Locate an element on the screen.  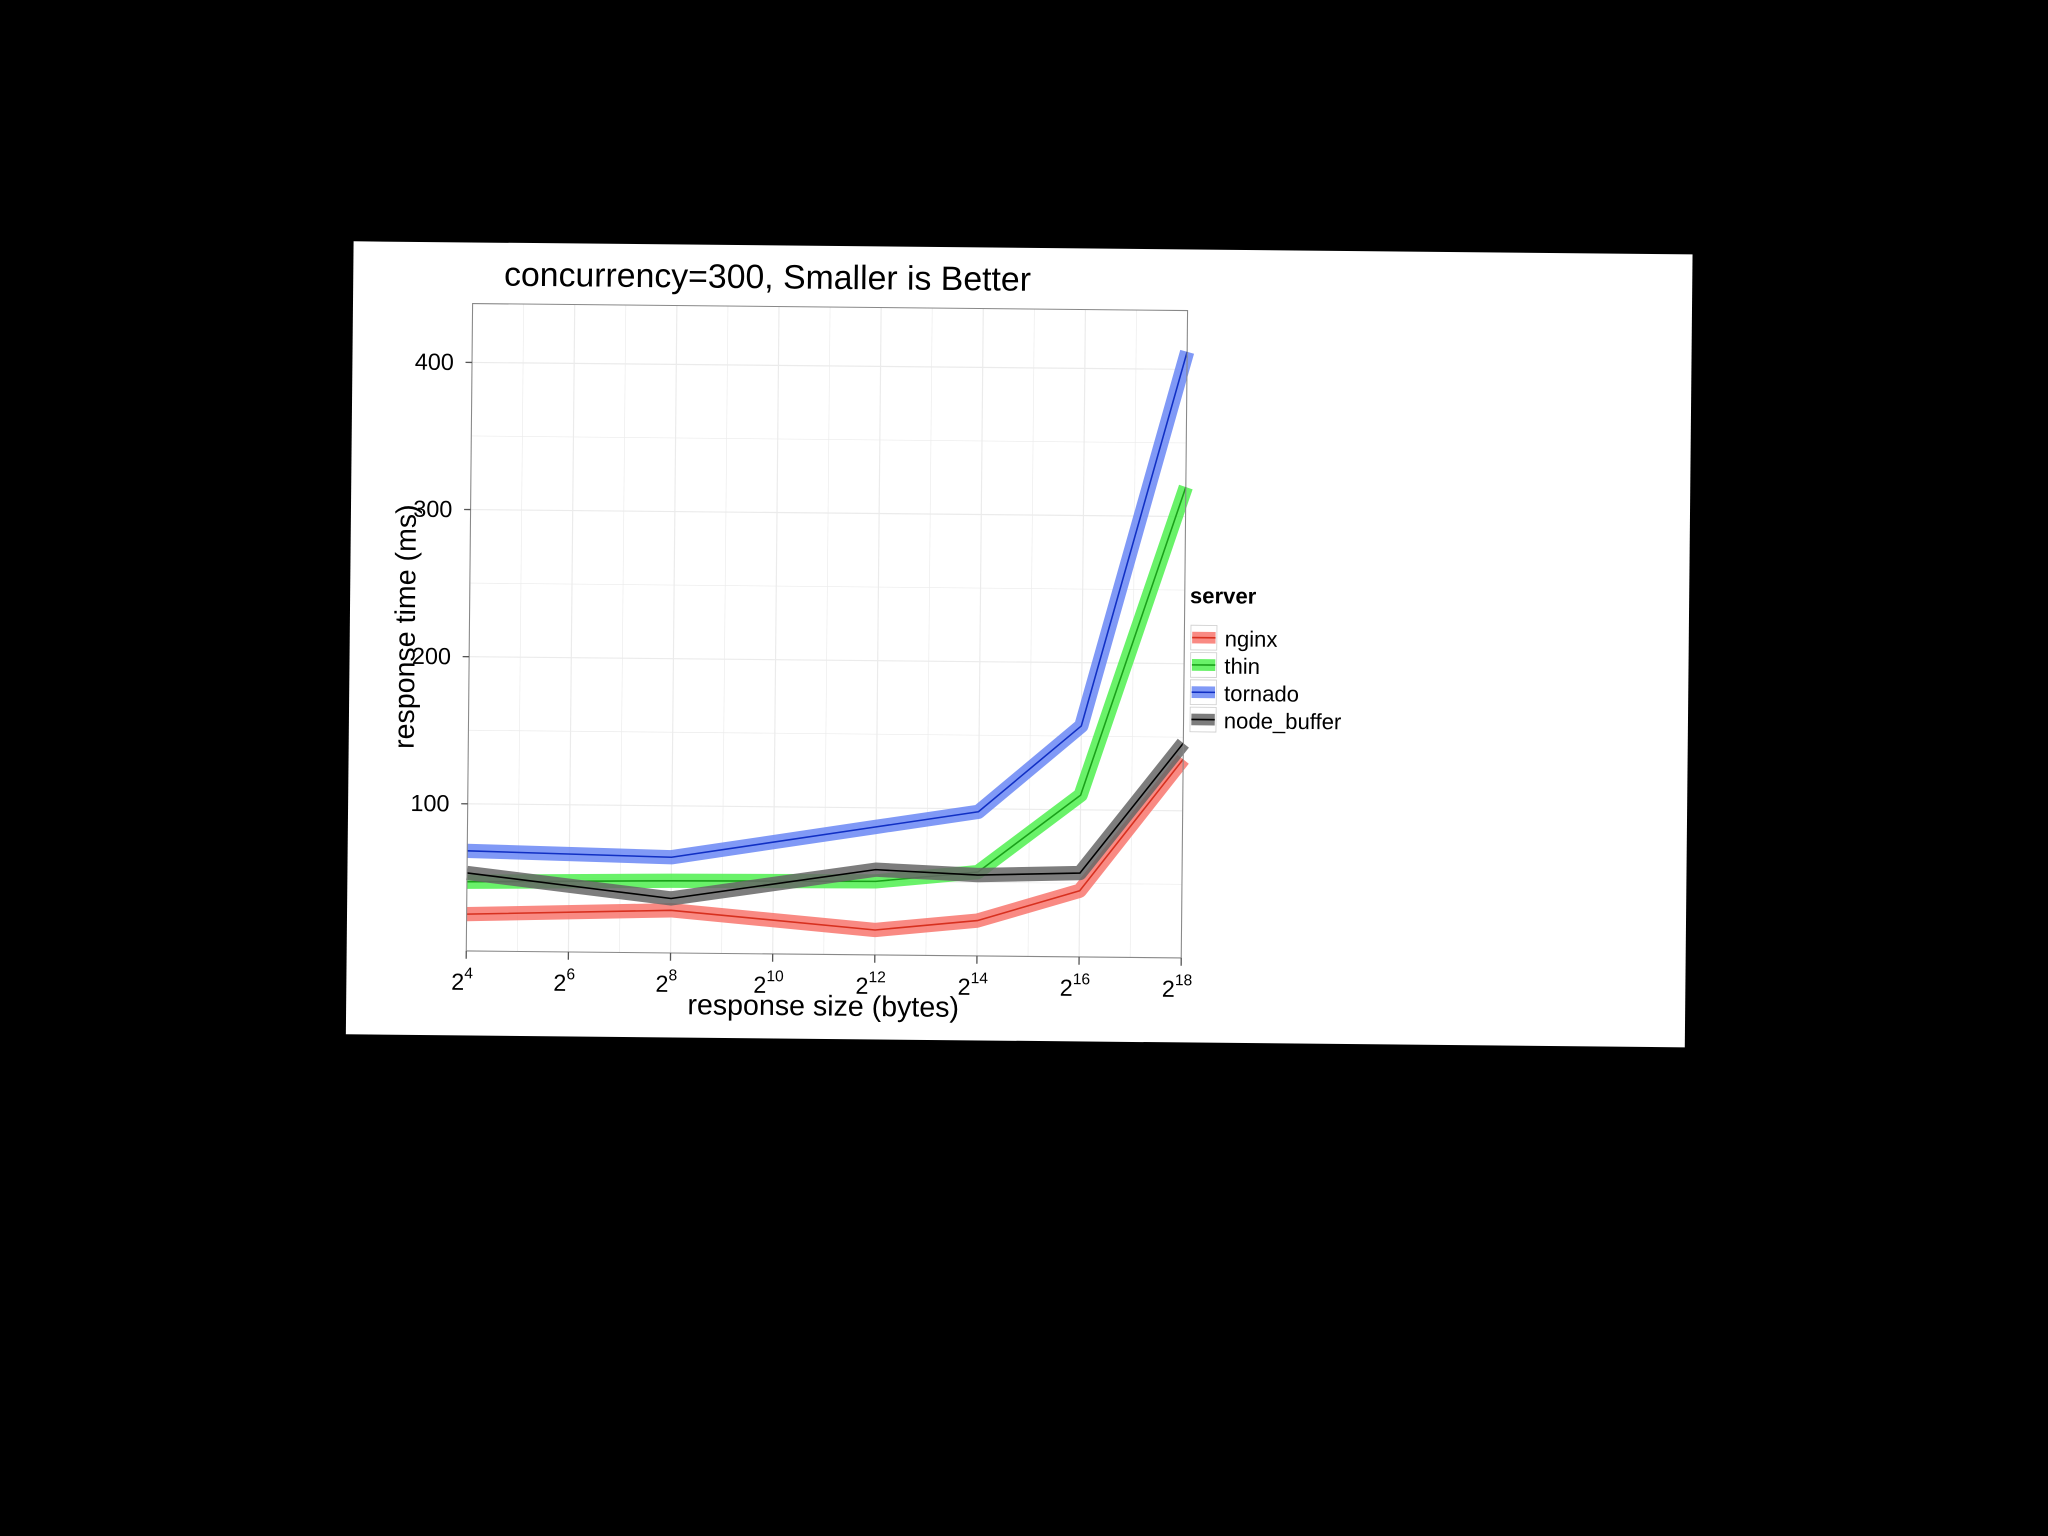
series-line-nginx is located at coordinates (825, 844).